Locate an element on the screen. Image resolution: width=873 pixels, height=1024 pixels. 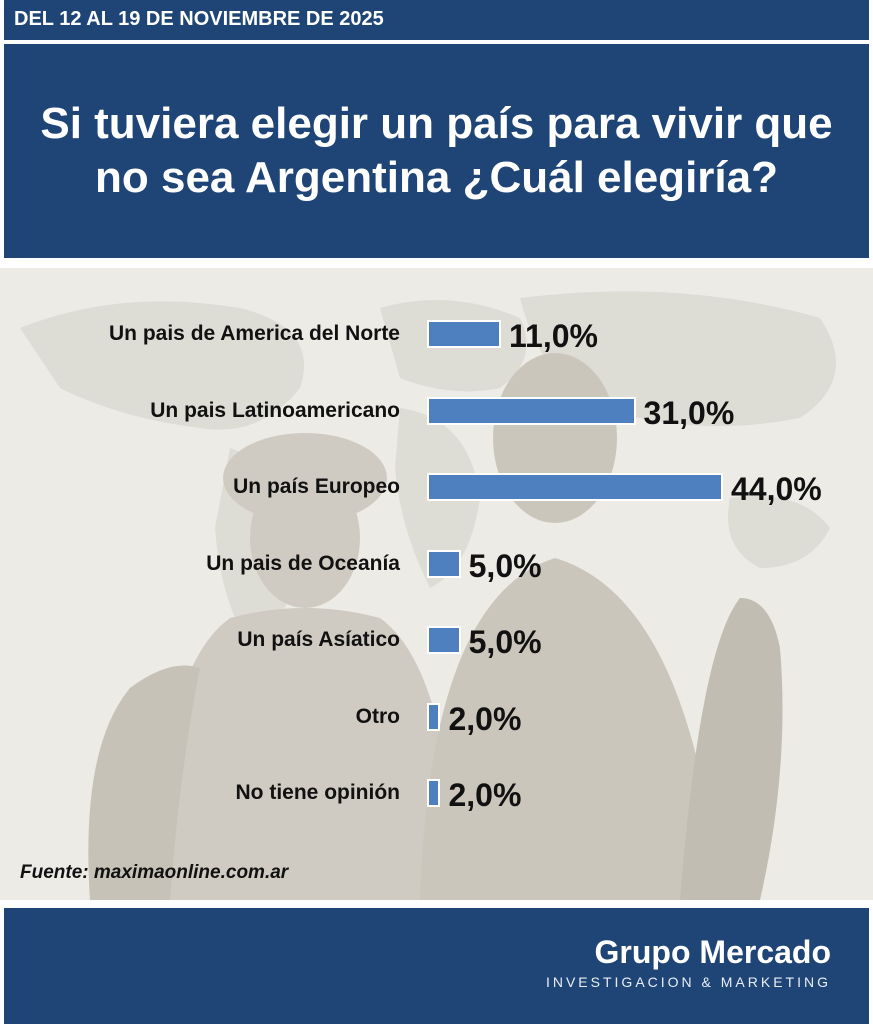
category-label: Otro is located at coordinates (377, 716).